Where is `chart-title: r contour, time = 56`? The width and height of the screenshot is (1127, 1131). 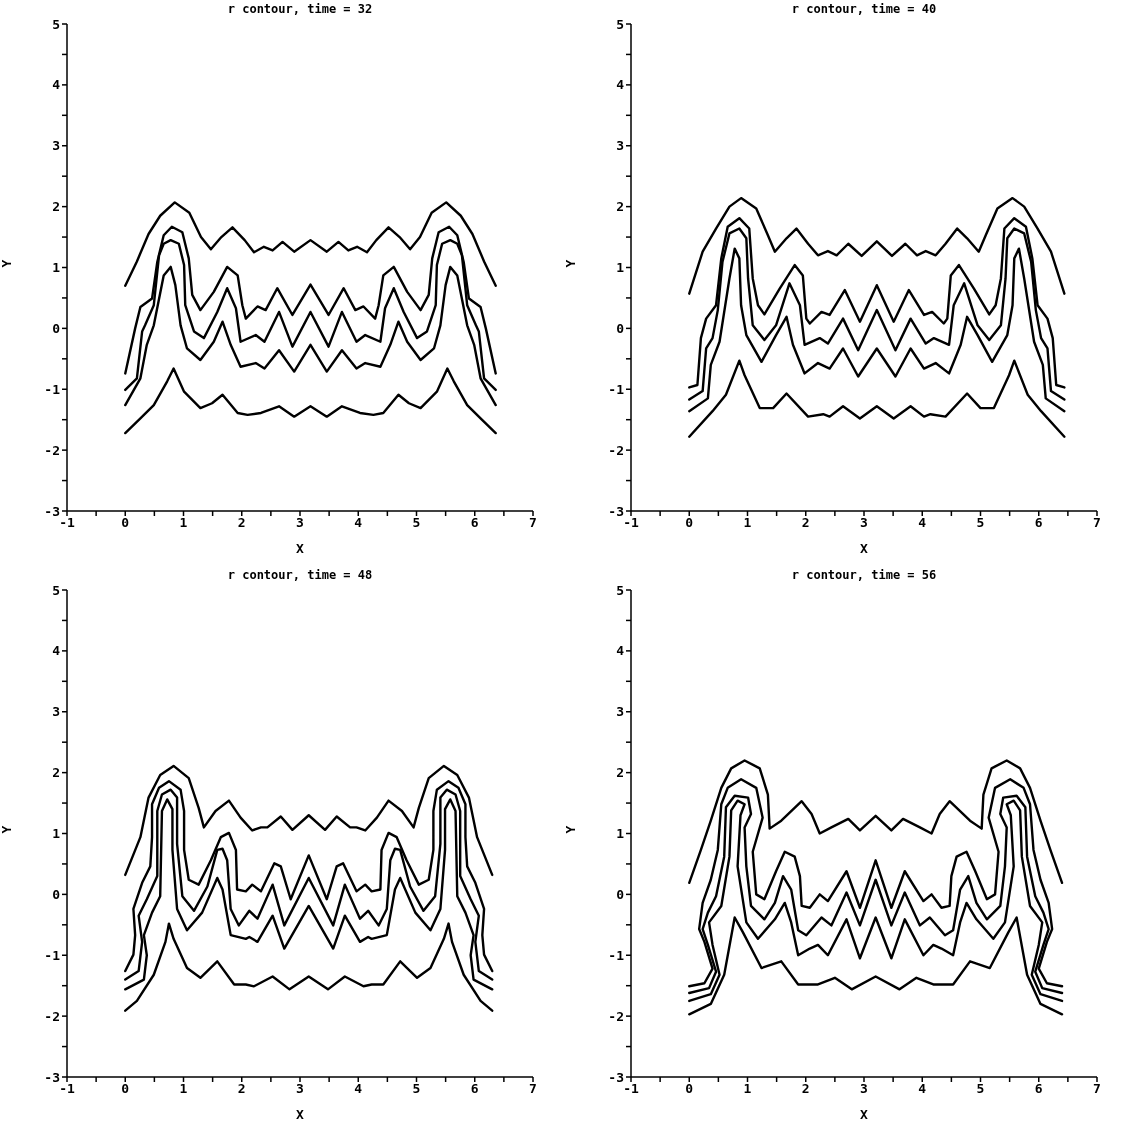
chart-title: r contour, time = 56 is located at coordinates (864, 574).